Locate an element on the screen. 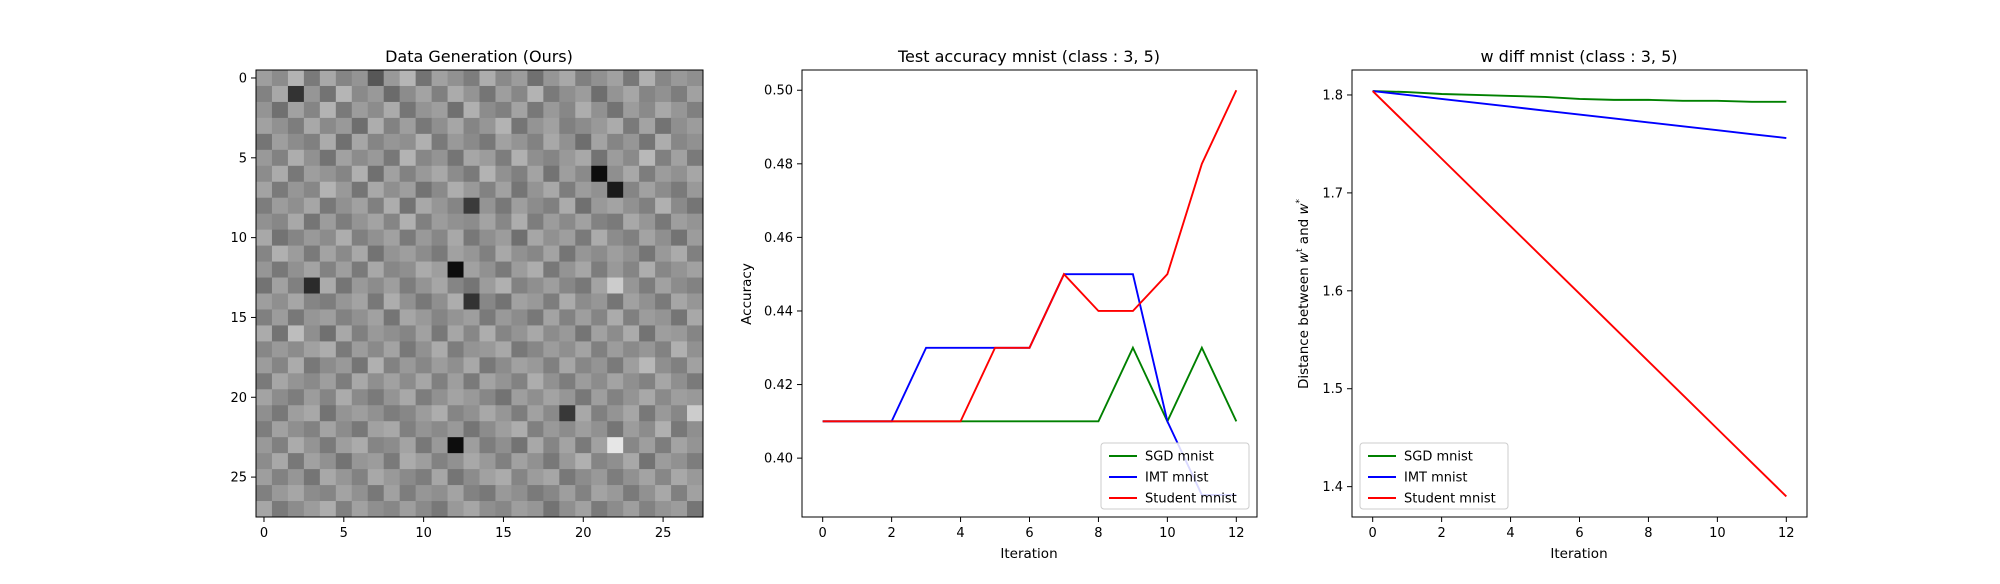  x-tick-label: 2 is located at coordinates (1441, 533).